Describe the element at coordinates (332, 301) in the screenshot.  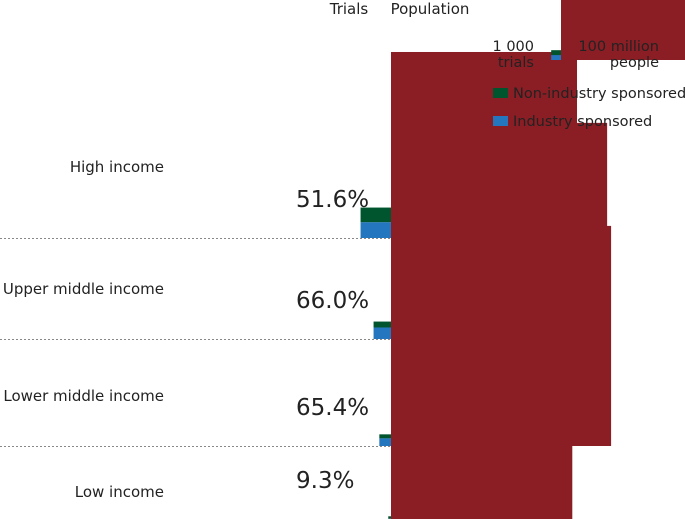
I see `industry-share-label-1: 66.0%` at that location.